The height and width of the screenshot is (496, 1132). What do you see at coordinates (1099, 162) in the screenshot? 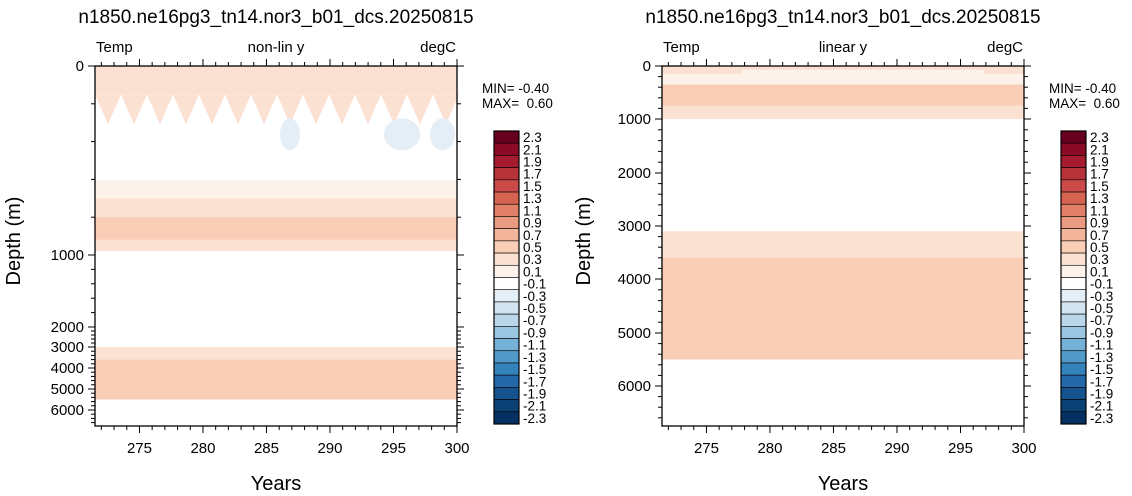
I see `colorbar-label: 1.9` at bounding box center [1099, 162].